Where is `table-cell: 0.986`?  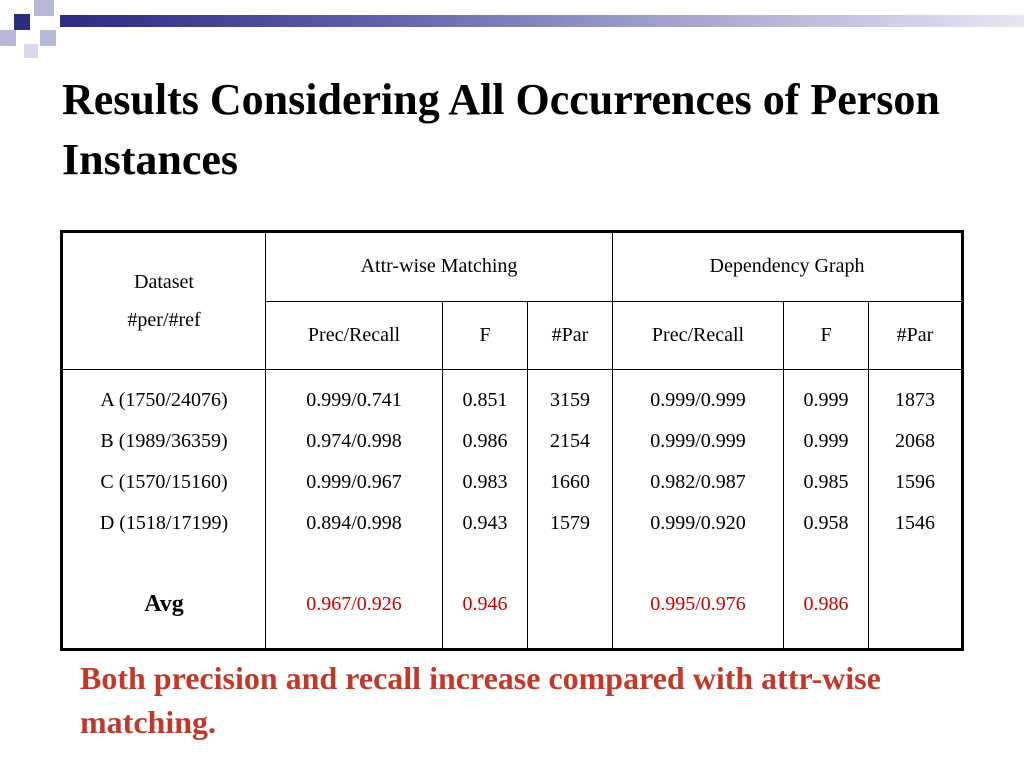 table-cell: 0.986 is located at coordinates (485, 441).